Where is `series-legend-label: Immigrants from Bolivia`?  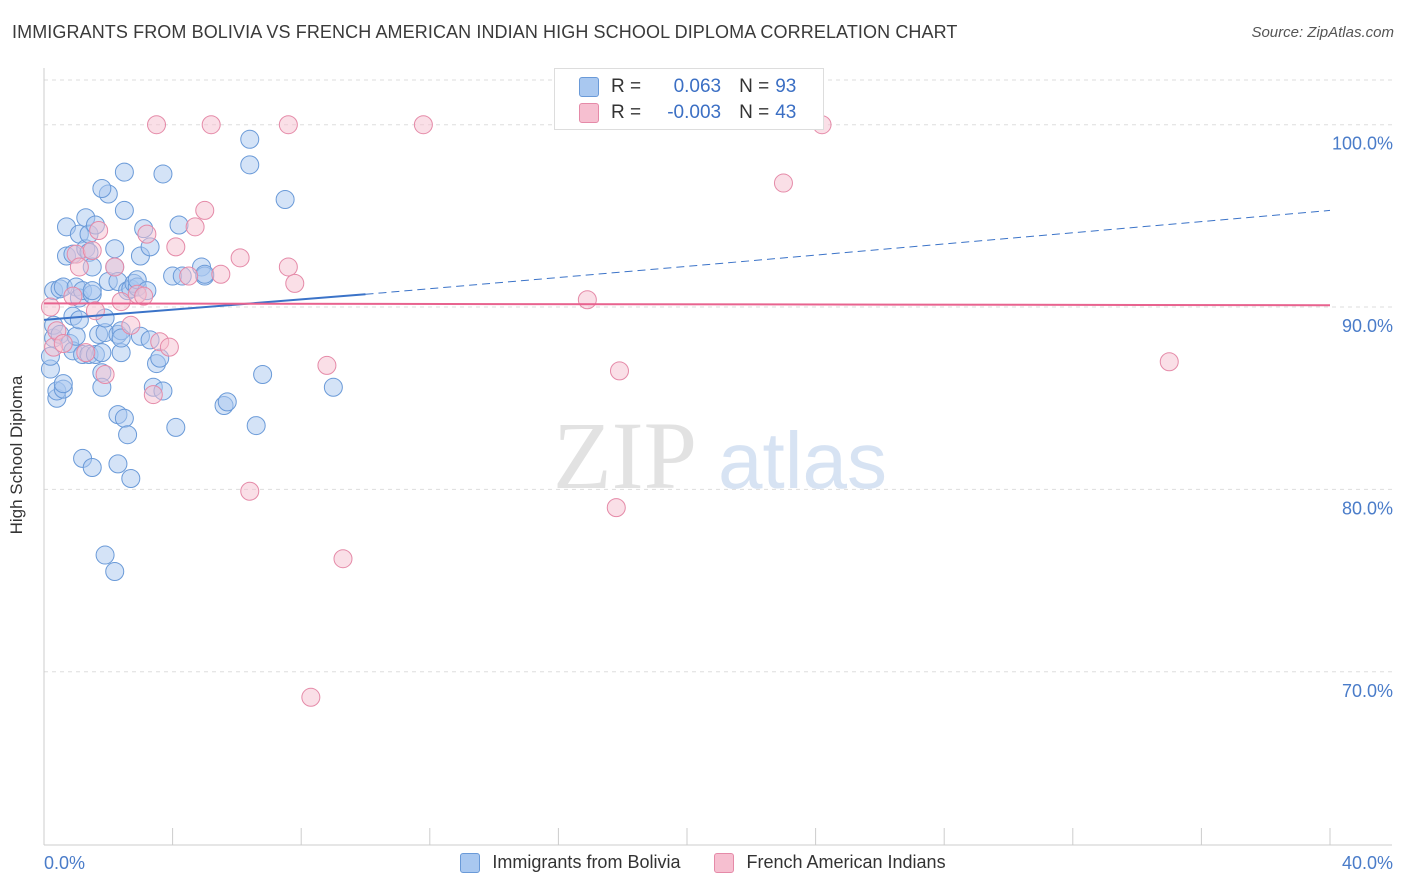 series-legend-label: Immigrants from Bolivia is located at coordinates (586, 862).